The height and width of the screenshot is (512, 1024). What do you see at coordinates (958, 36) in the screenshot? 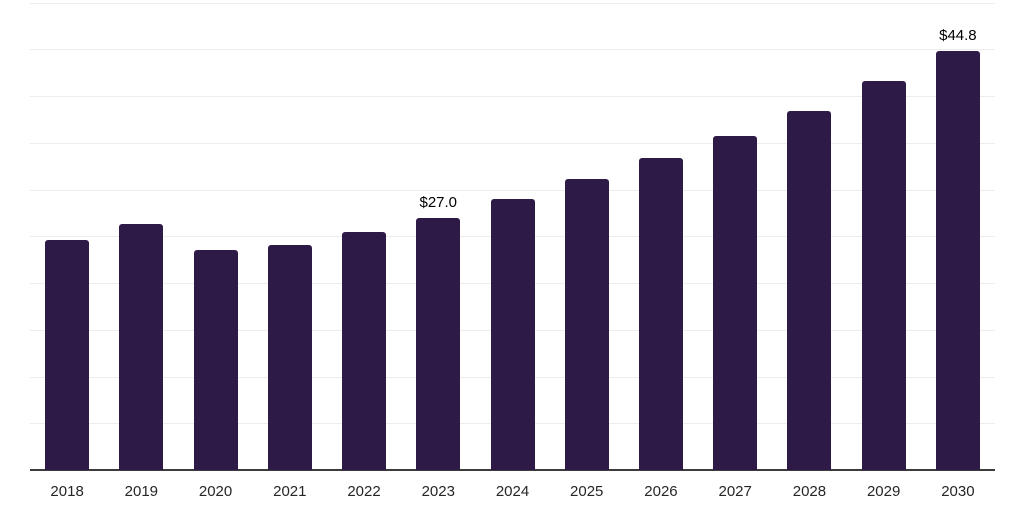
I see `value-label: $44.8` at bounding box center [958, 36].